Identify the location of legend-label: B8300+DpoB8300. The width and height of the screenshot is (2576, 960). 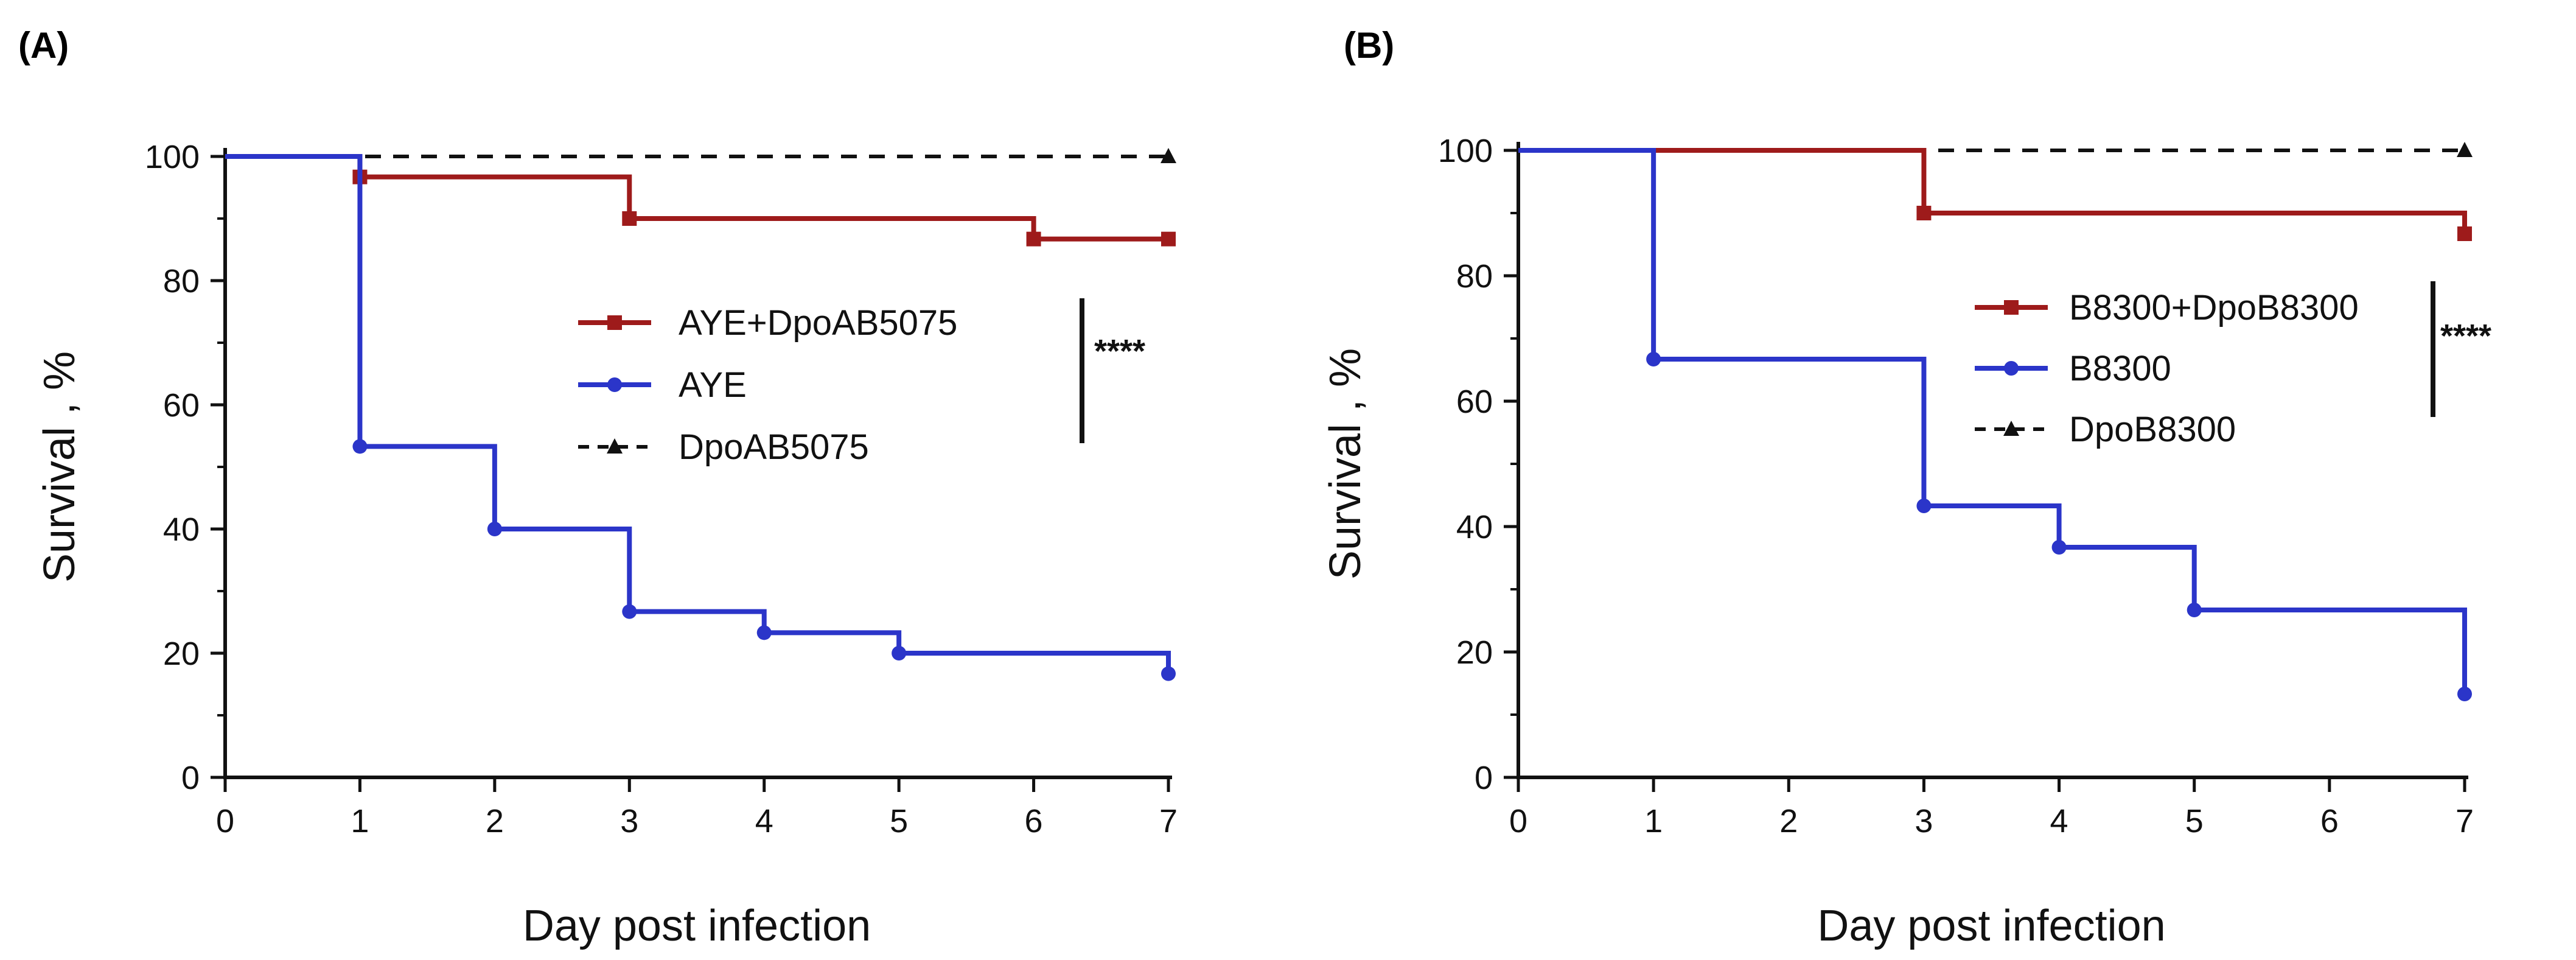
(2214, 308).